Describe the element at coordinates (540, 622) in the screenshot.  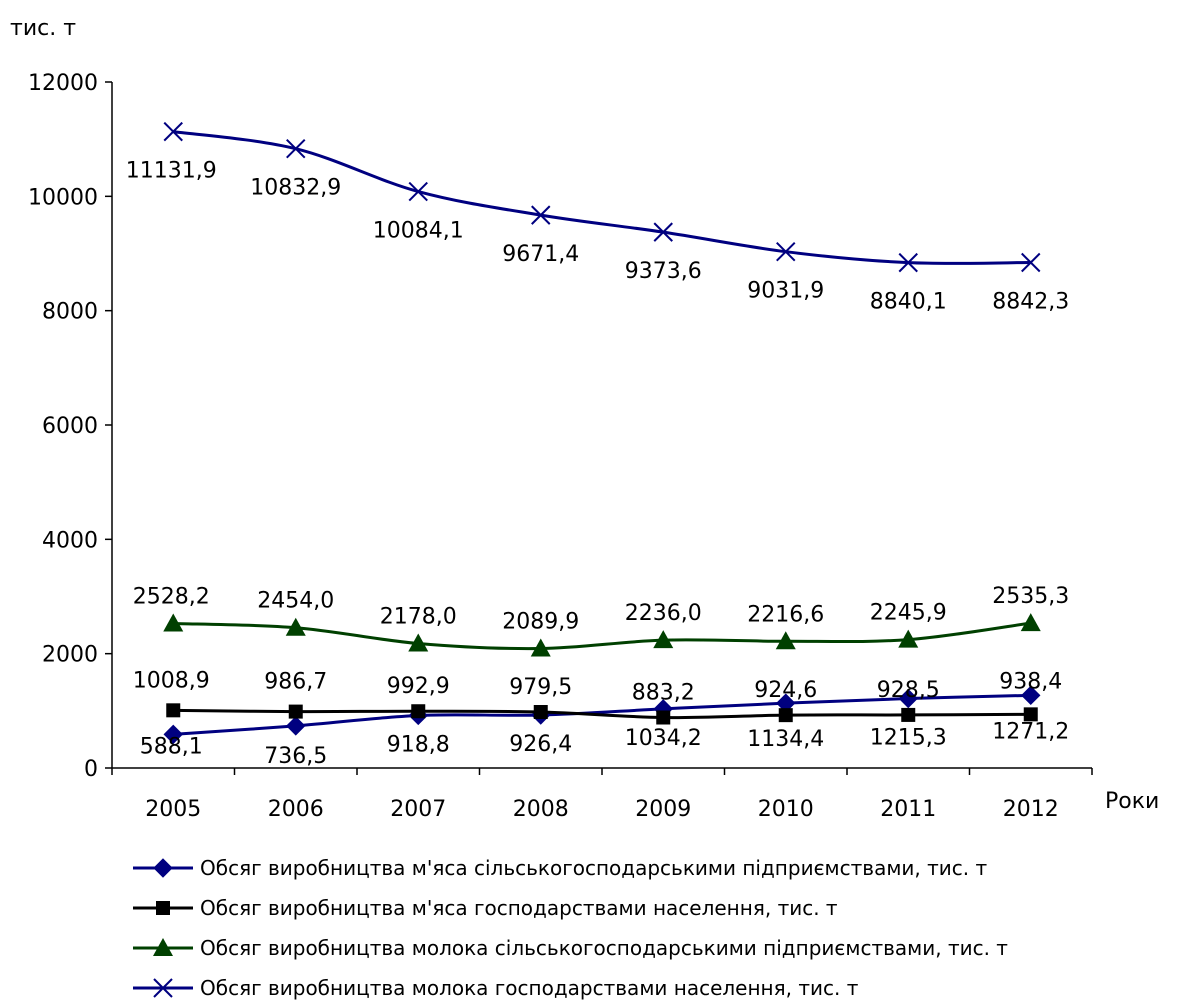
I see `data-label: 2089,9` at that location.